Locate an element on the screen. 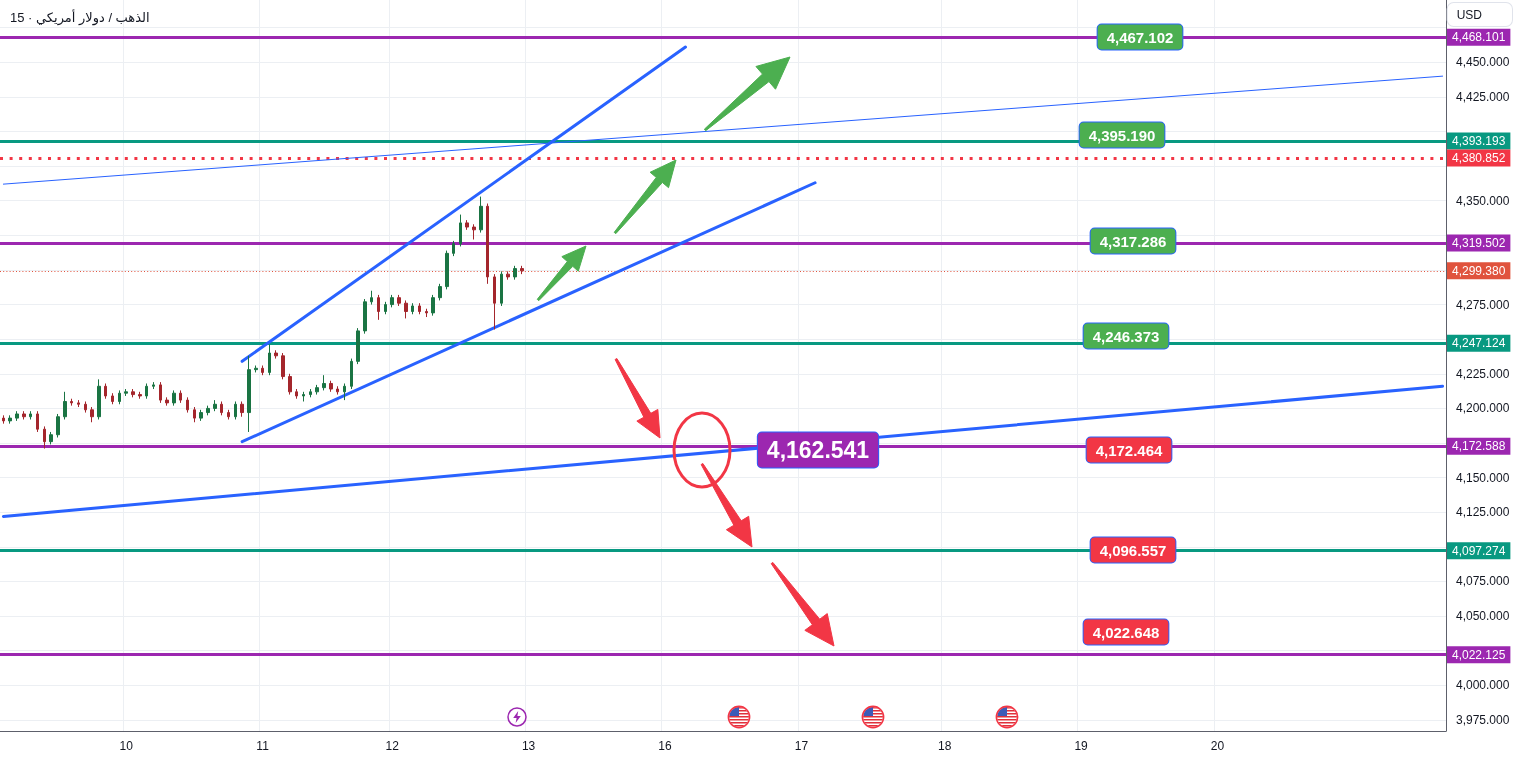 The width and height of the screenshot is (1520, 760). y-tick-label: 4,075.000 is located at coordinates (1483, 581).